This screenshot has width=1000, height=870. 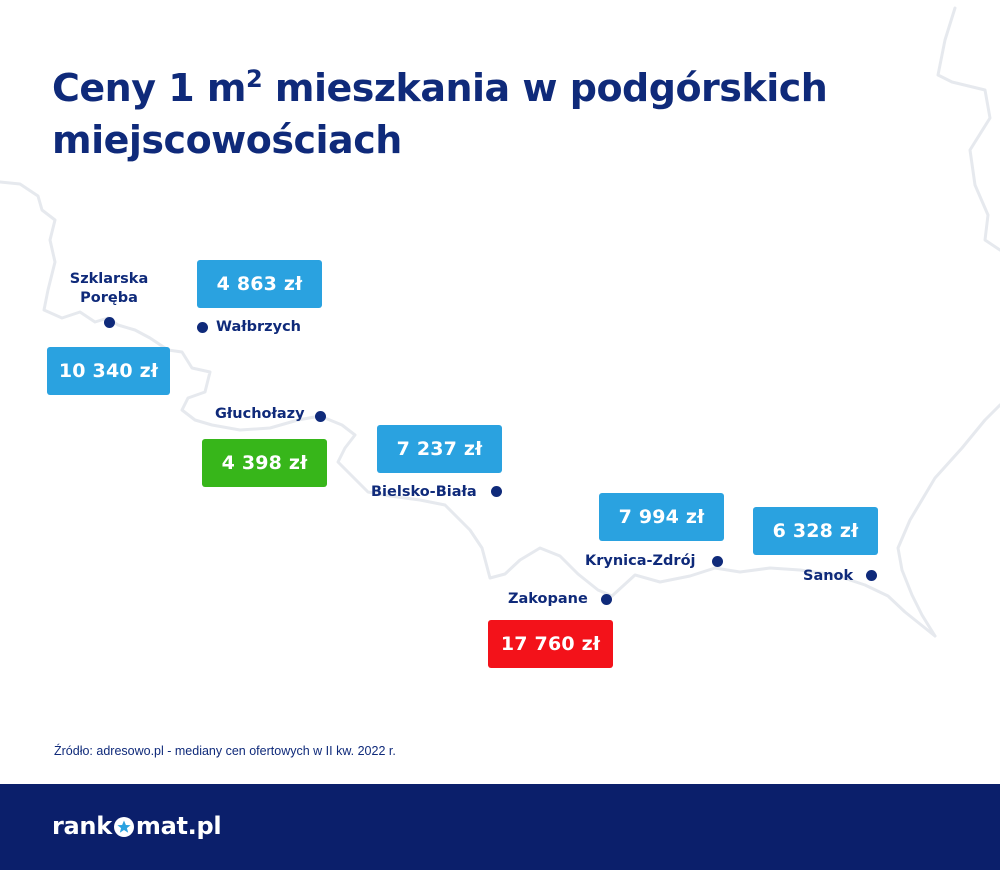 What do you see at coordinates (259, 284) in the screenshot?
I see `price-box-walbrzych: 4 863 zł` at bounding box center [259, 284].